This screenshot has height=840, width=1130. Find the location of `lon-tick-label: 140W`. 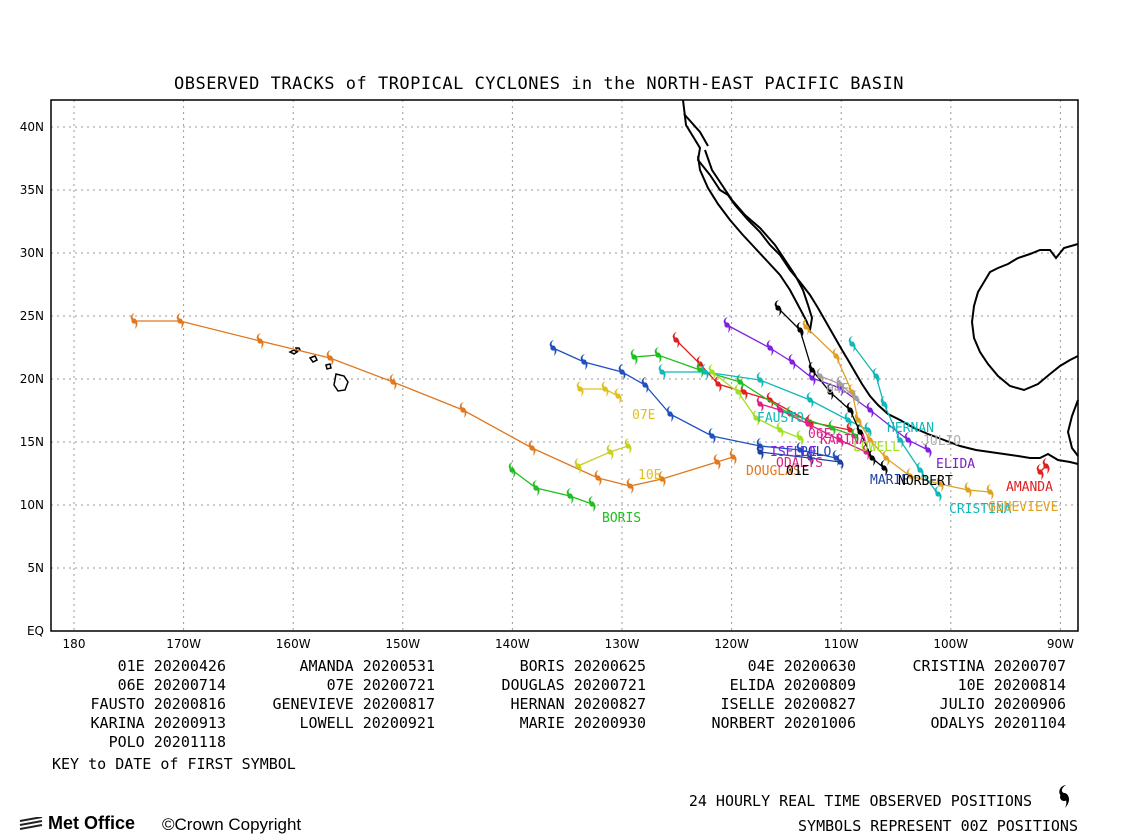

lon-tick-label: 140W is located at coordinates (512, 643).